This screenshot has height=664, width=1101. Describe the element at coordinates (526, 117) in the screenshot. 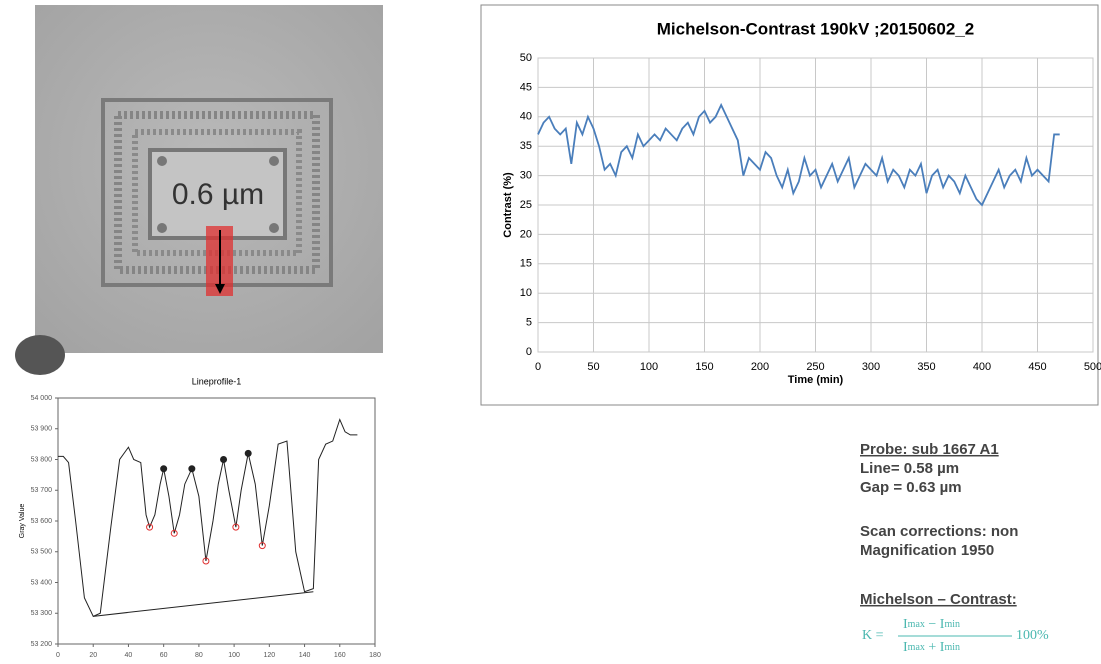

I see `y-tick-label: 40` at that location.